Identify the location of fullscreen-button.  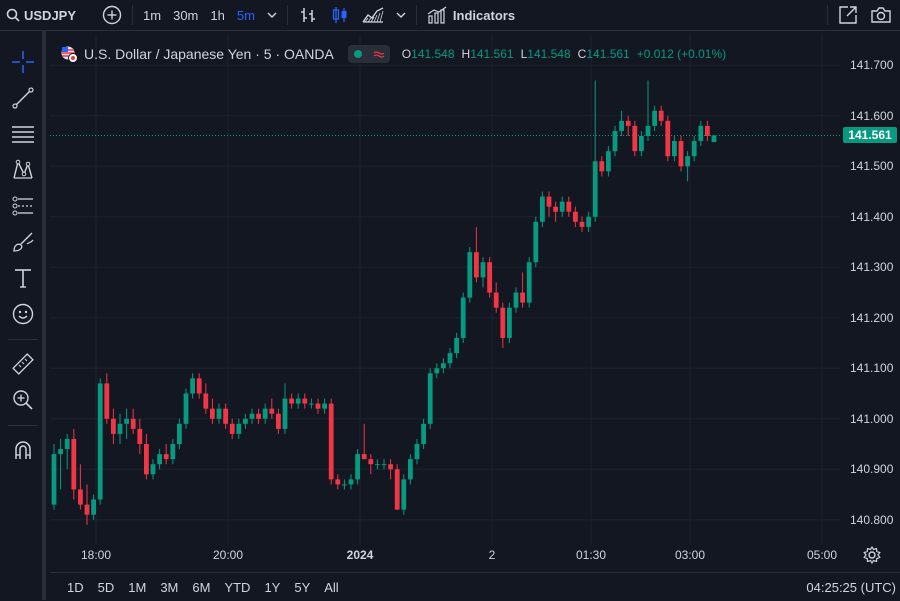
(848, 15).